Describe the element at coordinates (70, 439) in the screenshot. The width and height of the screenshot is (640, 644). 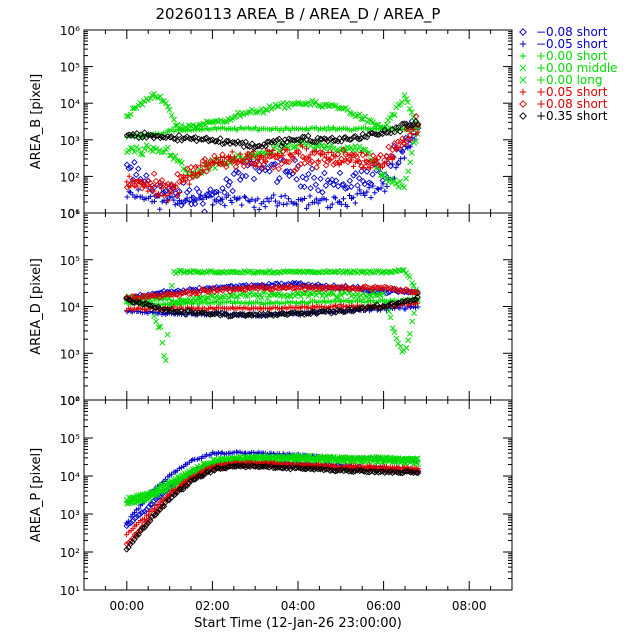
I see `y-tick-label: 10⁵` at that location.